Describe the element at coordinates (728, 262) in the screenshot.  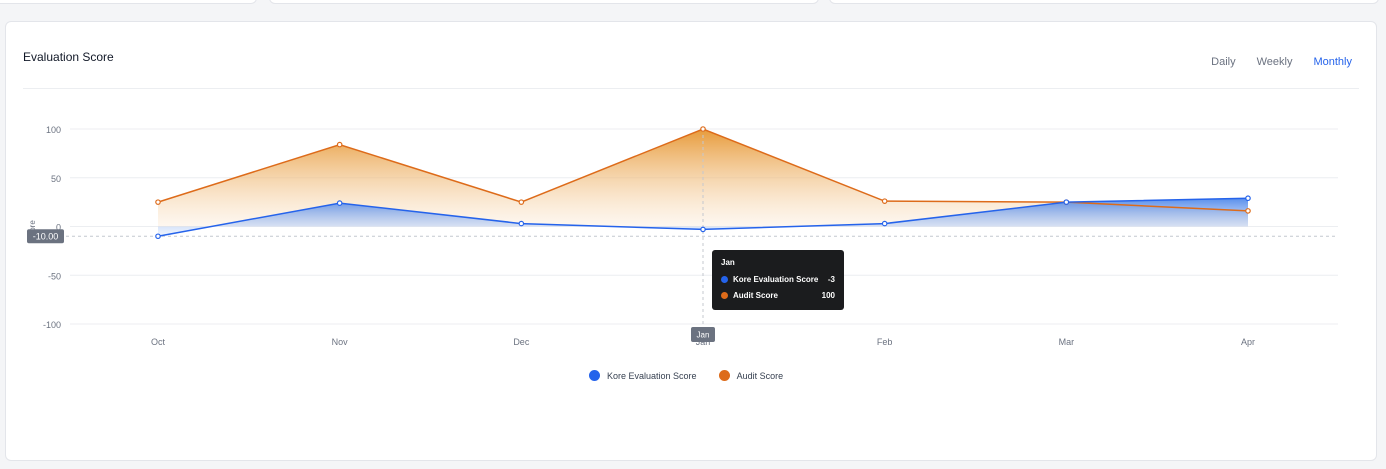
I see `tooltip-title: Jan` at that location.